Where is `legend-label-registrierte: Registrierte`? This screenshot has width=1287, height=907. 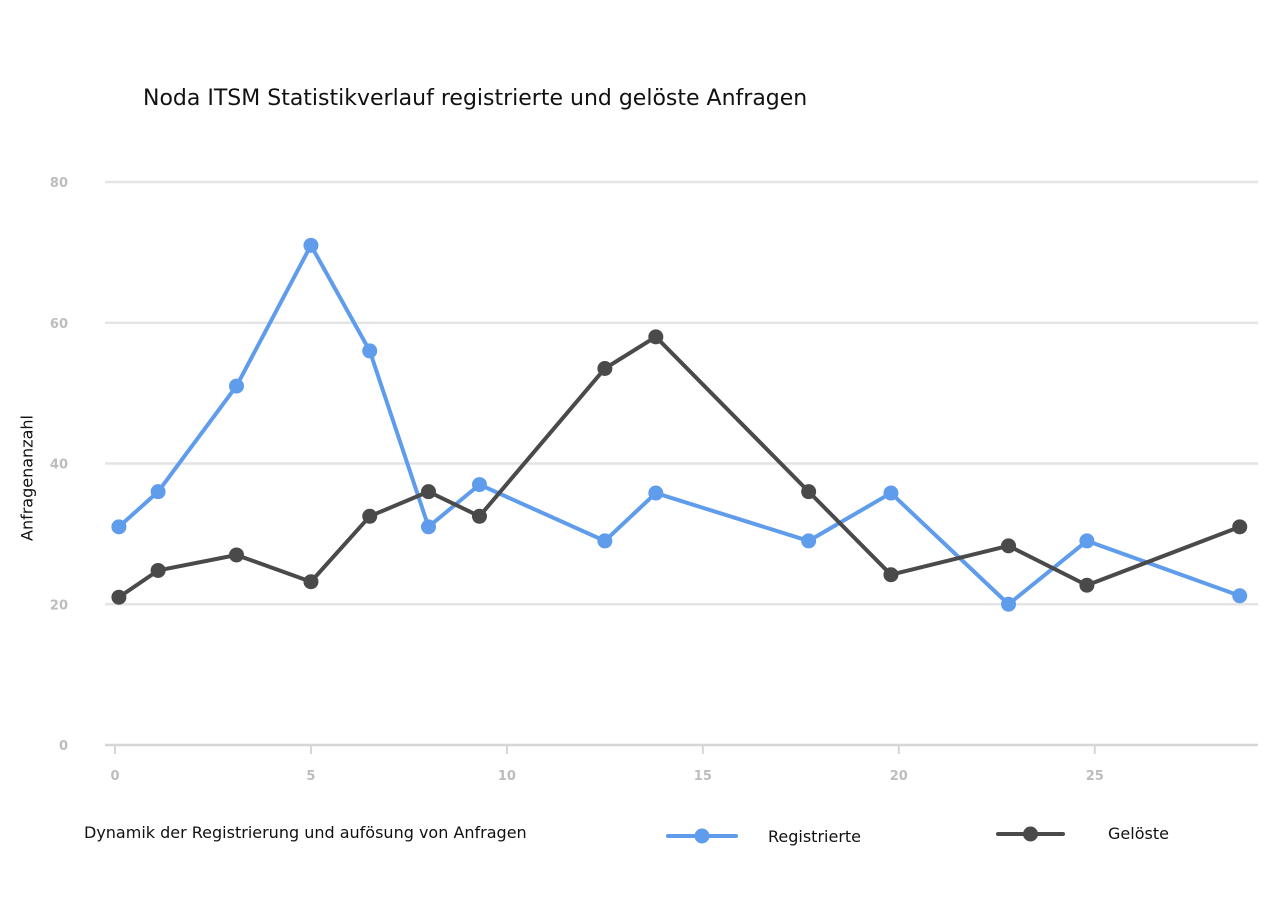 legend-label-registrierte: Registrierte is located at coordinates (815, 836).